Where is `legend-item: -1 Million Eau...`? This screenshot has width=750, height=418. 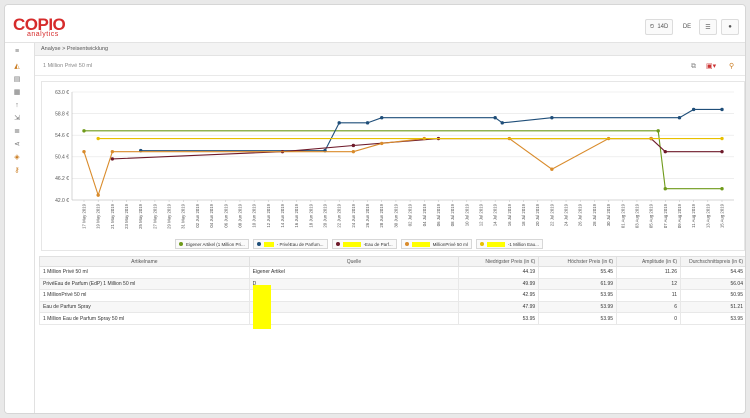 legend-item: -1 Million Eau... is located at coordinates (509, 244).